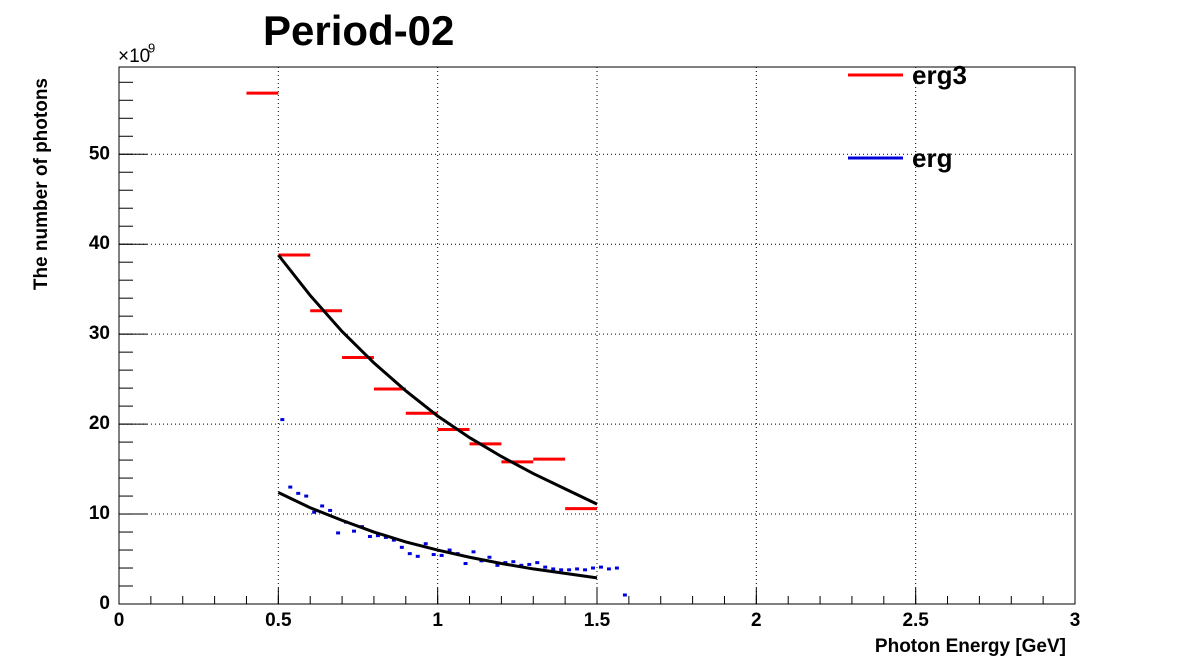 The width and height of the screenshot is (1196, 672). Describe the element at coordinates (99, 153) in the screenshot. I see `y-tick-label: 50` at that location.